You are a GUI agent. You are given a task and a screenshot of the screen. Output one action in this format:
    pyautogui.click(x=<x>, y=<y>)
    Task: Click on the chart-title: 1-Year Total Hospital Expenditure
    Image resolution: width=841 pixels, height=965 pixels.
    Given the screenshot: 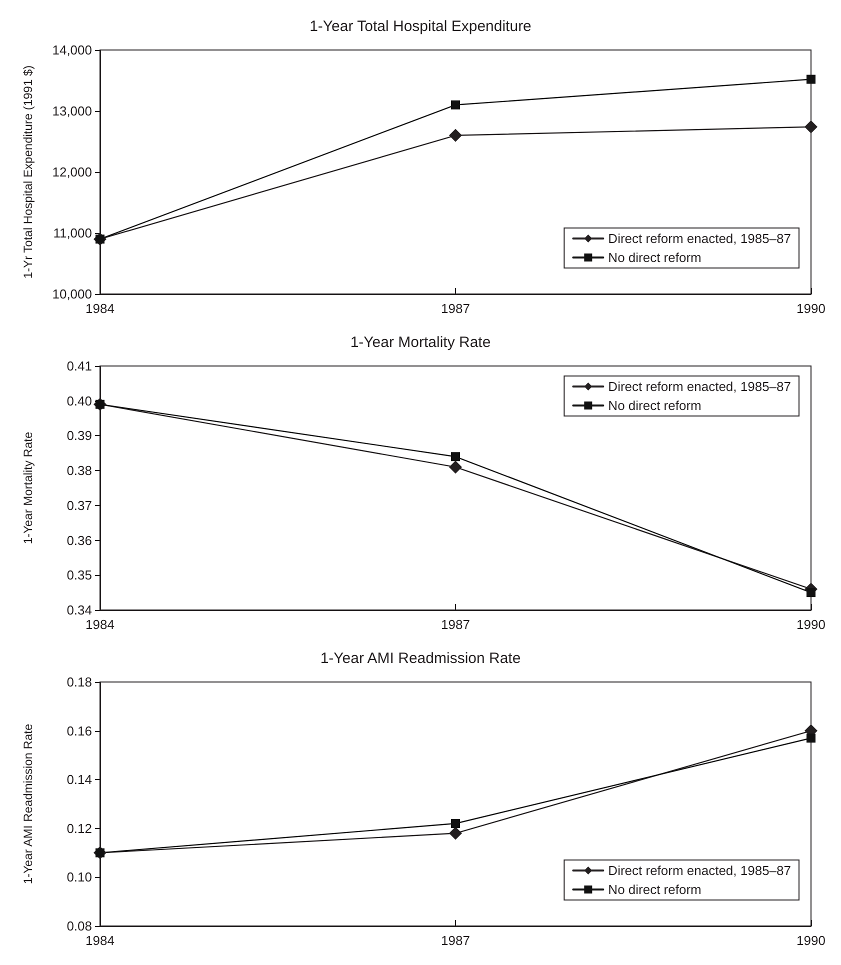 What is the action you would take?
    pyautogui.click(x=421, y=26)
    